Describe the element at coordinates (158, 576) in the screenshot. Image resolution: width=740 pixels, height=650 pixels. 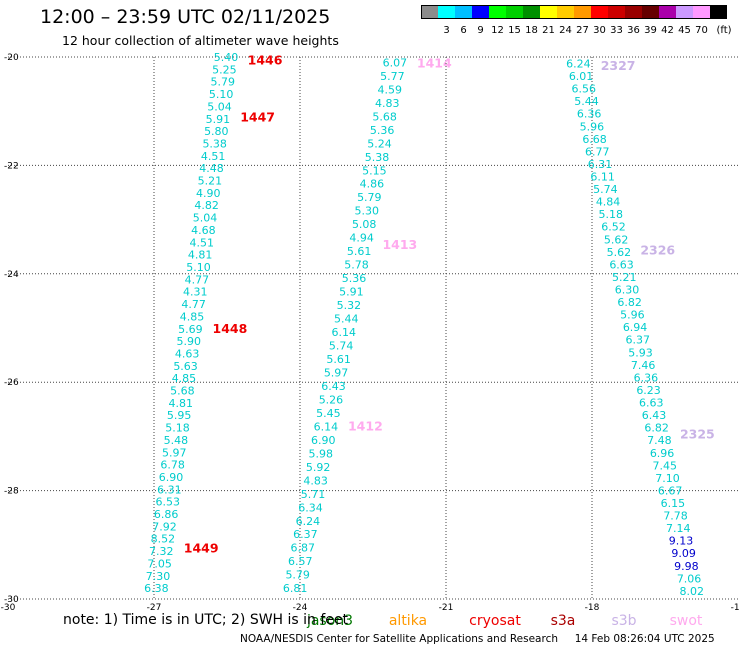
I see `wave-height-label: 7.30` at that location.